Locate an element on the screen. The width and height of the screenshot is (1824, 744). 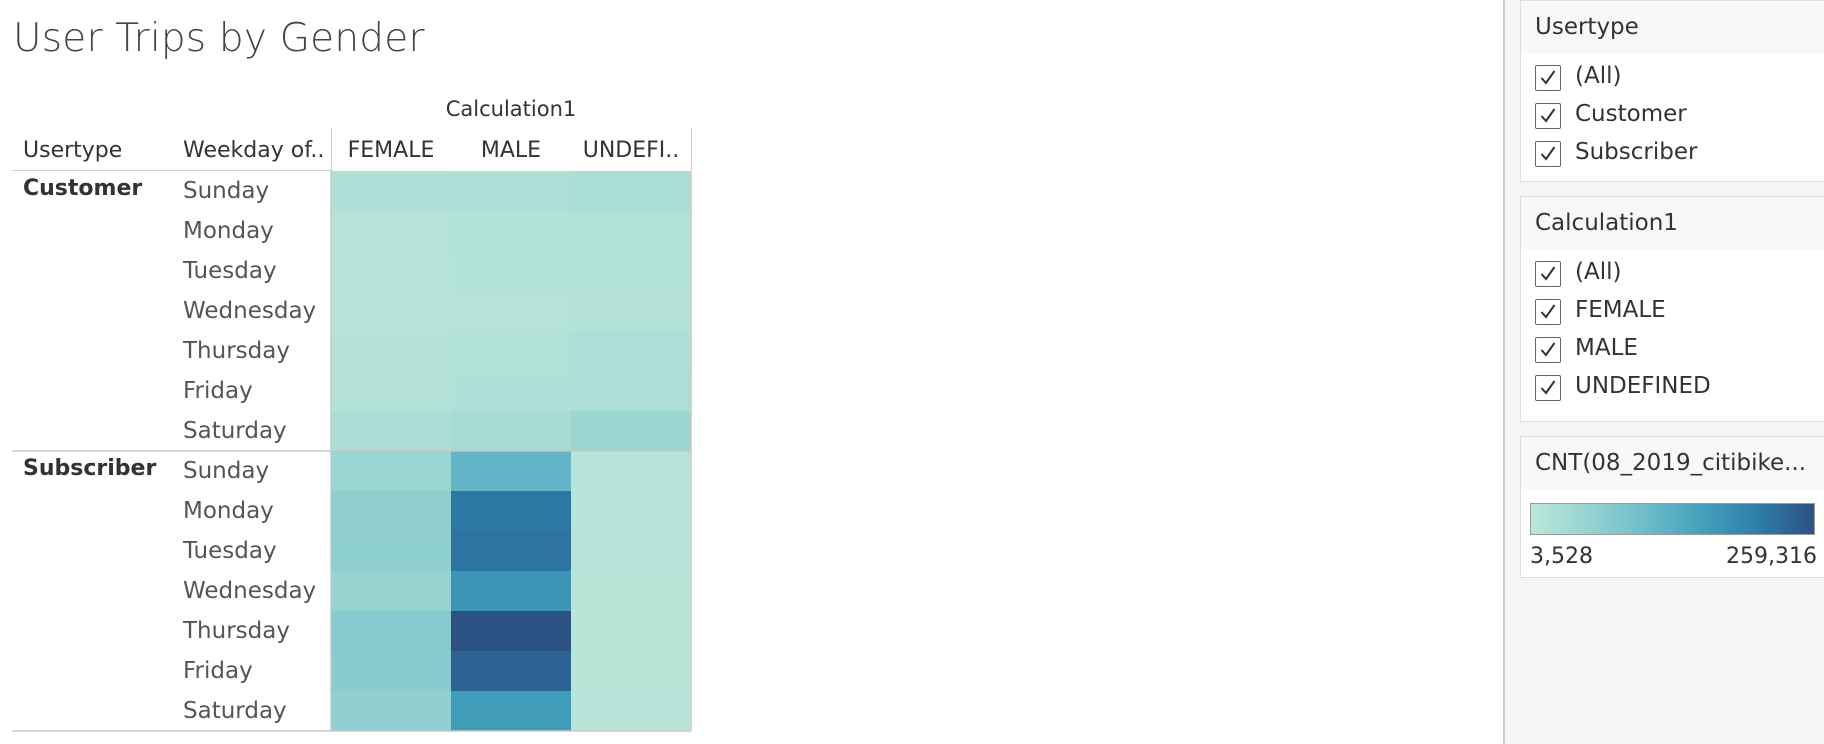
column-group-header: Calculation1 is located at coordinates (511, 109).